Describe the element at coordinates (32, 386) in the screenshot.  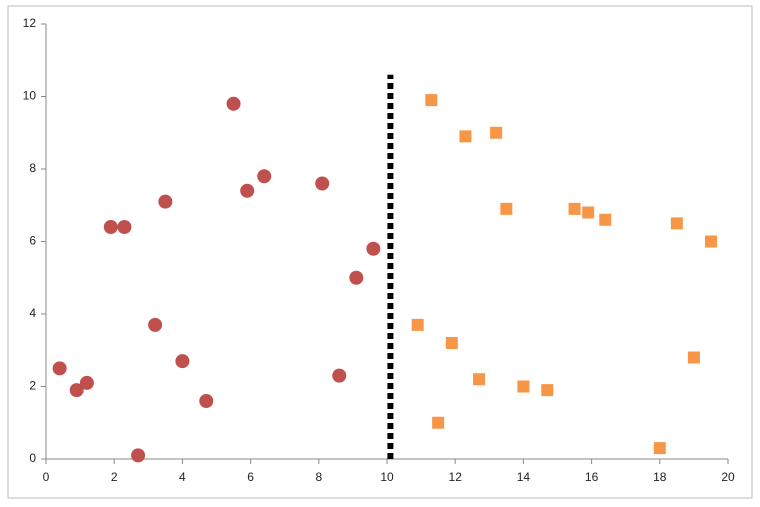
I see `y-tick-label: 2` at that location.